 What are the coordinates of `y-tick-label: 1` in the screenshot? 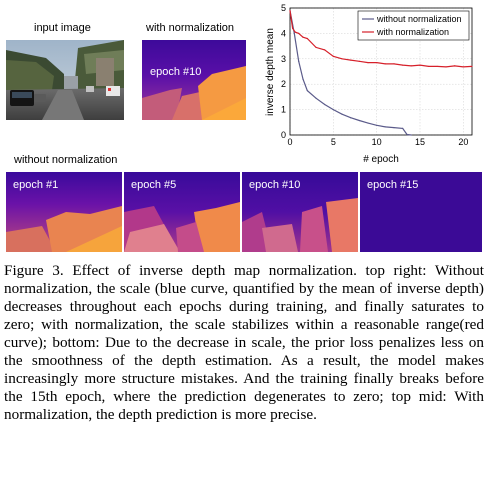 It's located at (283, 110).